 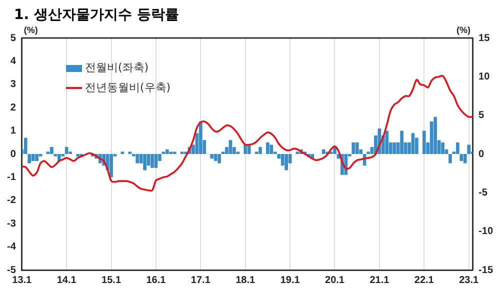 What do you see at coordinates (469, 280) in the screenshot?
I see `x-tick-label: 23.1` at bounding box center [469, 280].